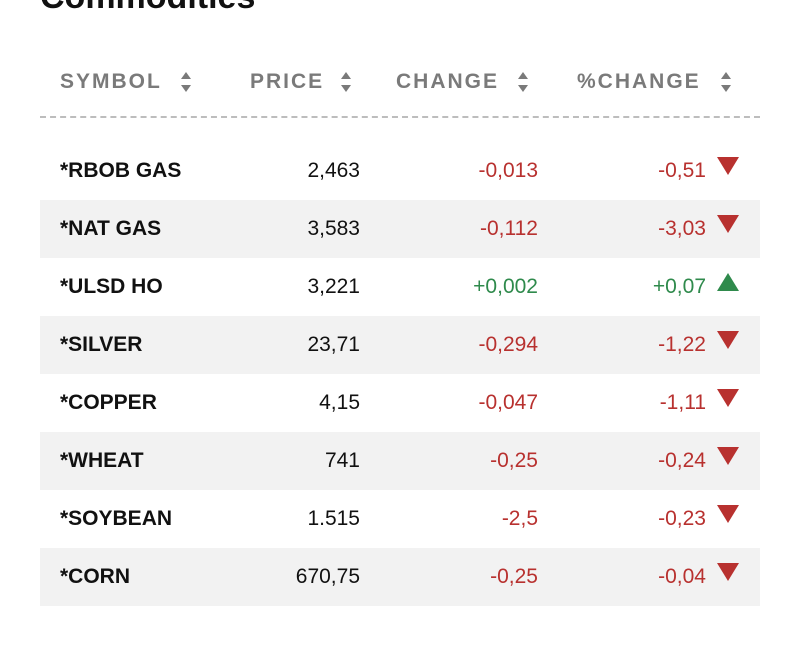 This screenshot has height=665, width=800. Describe the element at coordinates (400, 345) in the screenshot. I see `table-row: *SILVER 23,71 -0,294 -1,22` at that location.